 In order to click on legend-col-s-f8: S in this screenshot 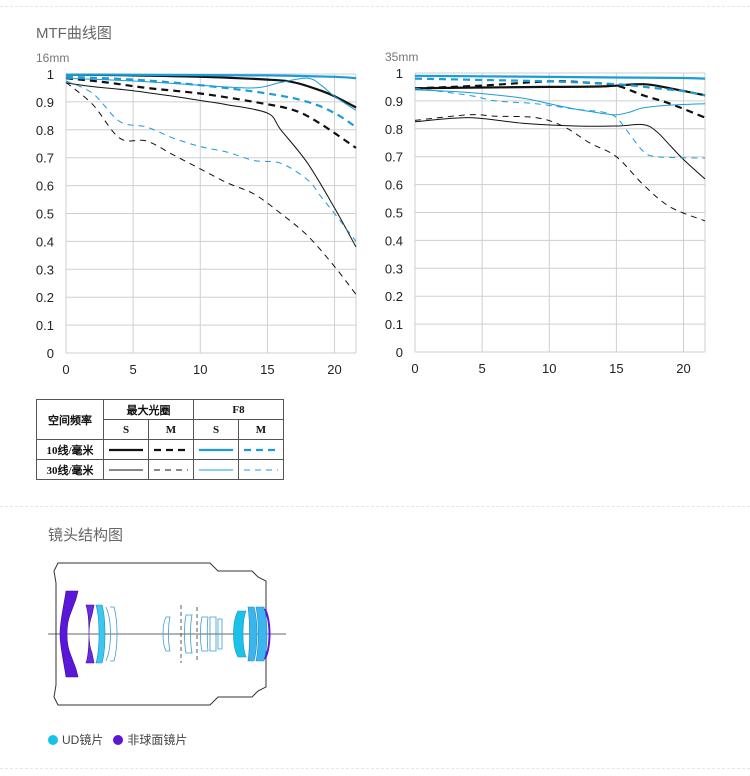, I will do `click(216, 429)`.